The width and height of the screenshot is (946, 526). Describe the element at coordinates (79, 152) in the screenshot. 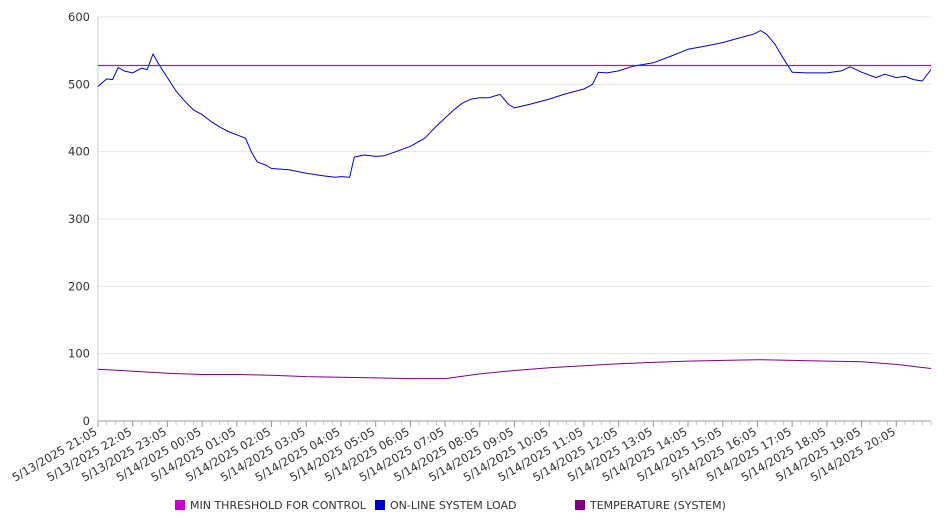

I see `y-tick-label: 400` at that location.